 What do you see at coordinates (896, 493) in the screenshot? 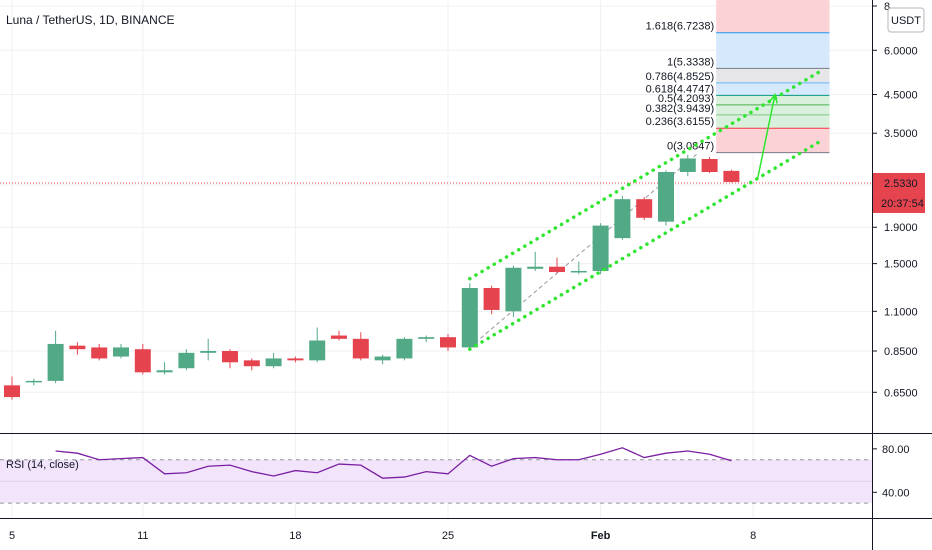
I see `rsi-tick-label: 40.00` at bounding box center [896, 493].